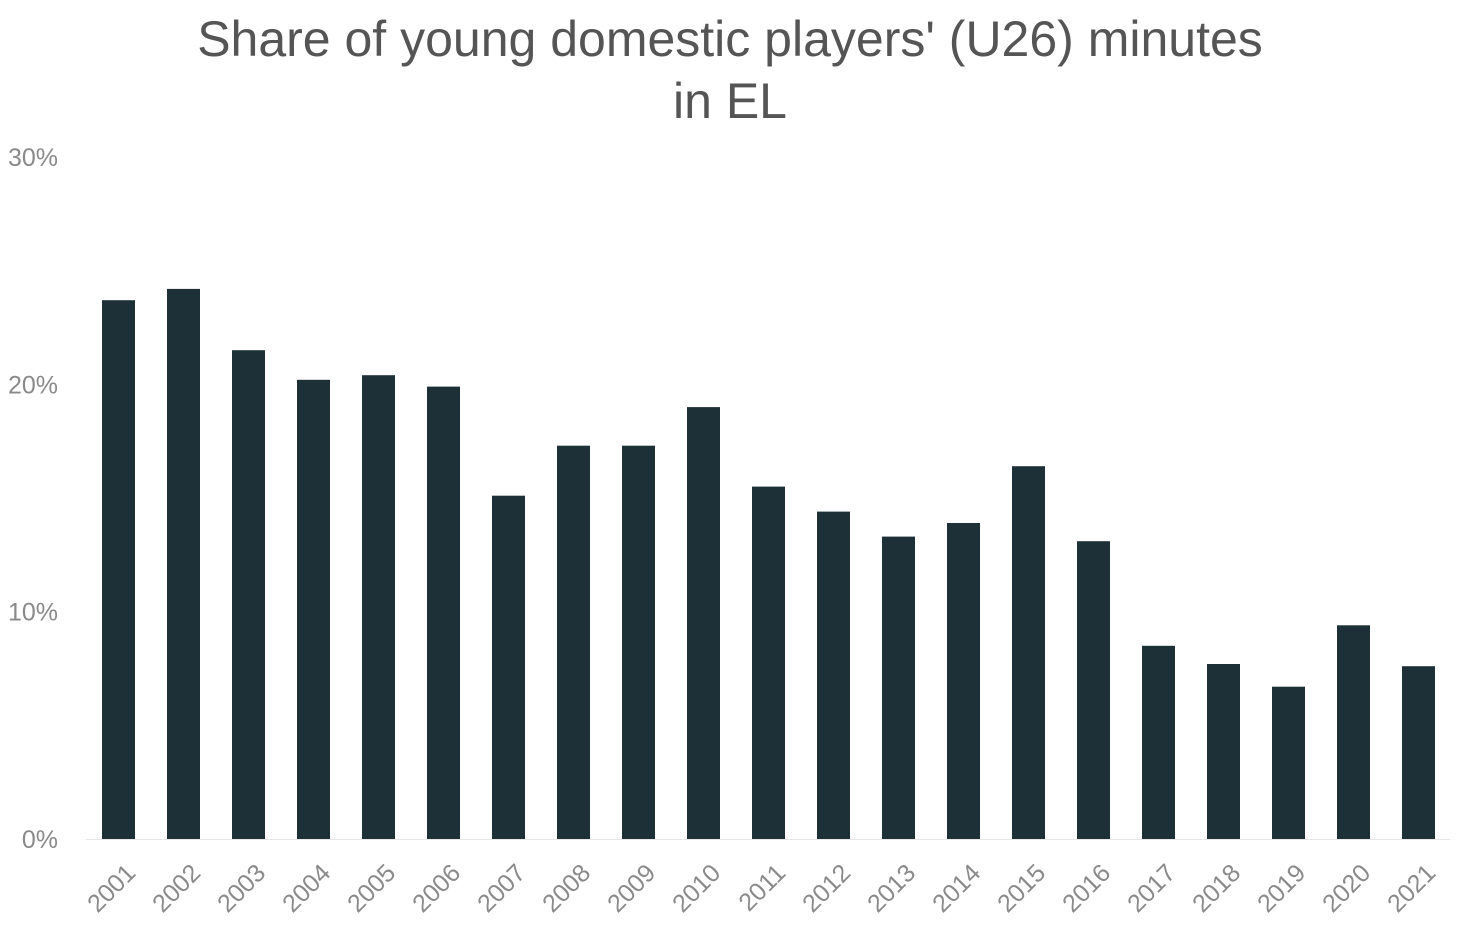  Describe the element at coordinates (111, 888) in the screenshot. I see `x-tick-label: 2001` at that location.